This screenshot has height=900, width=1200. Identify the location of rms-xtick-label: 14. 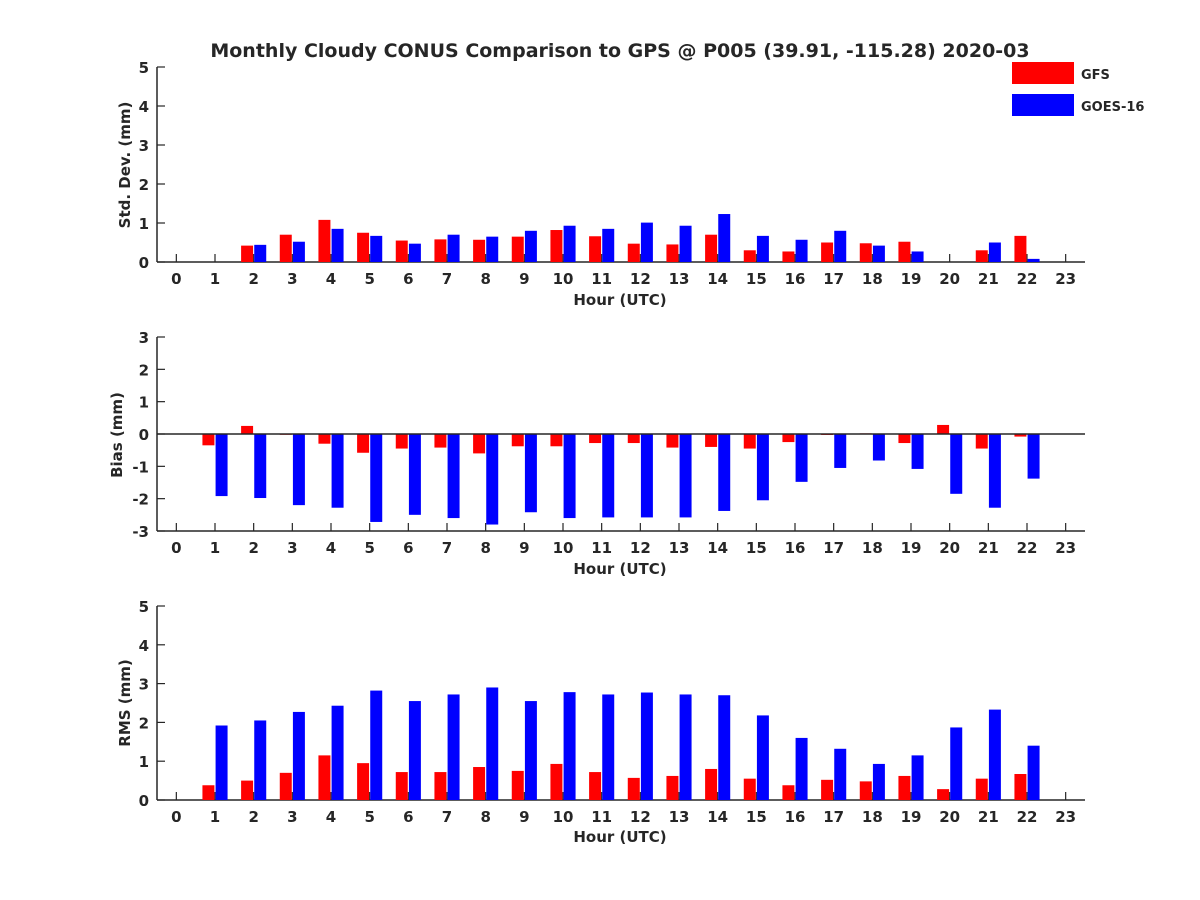
(717, 817).